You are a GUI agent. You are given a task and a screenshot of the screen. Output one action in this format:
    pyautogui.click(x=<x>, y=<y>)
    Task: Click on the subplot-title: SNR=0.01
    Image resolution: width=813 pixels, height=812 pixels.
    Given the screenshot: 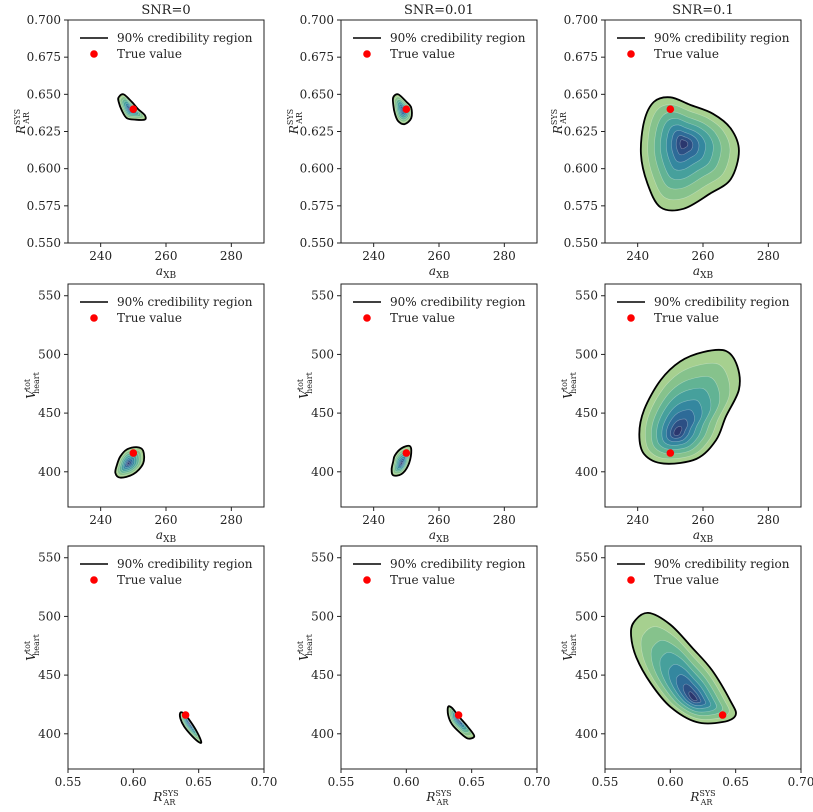 What is the action you would take?
    pyautogui.click(x=439, y=10)
    